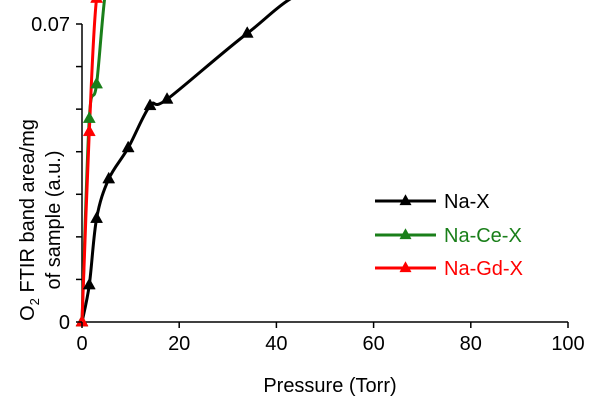 Image resolution: width=594 pixels, height=405 pixels. Describe the element at coordinates (329, 386) in the screenshot. I see `x-axis-title: Pressure (Torr)` at that location.